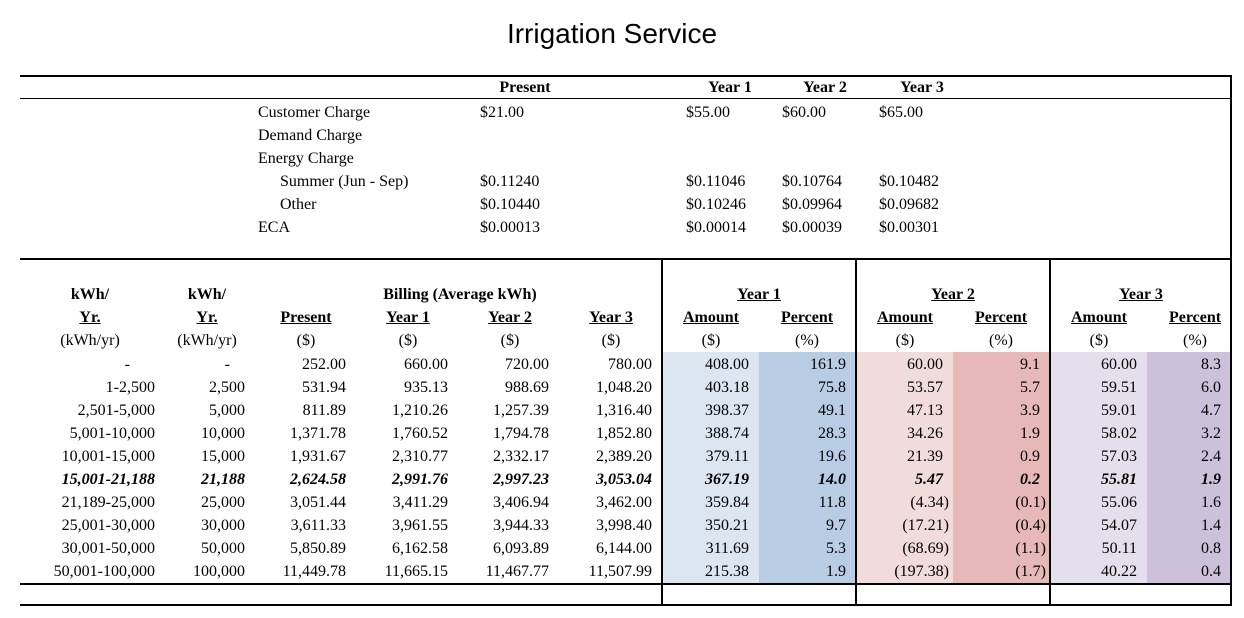 The image size is (1244, 618). What do you see at coordinates (227, 410) in the screenshot?
I see `billing-cell-kwh: 5,000` at bounding box center [227, 410].